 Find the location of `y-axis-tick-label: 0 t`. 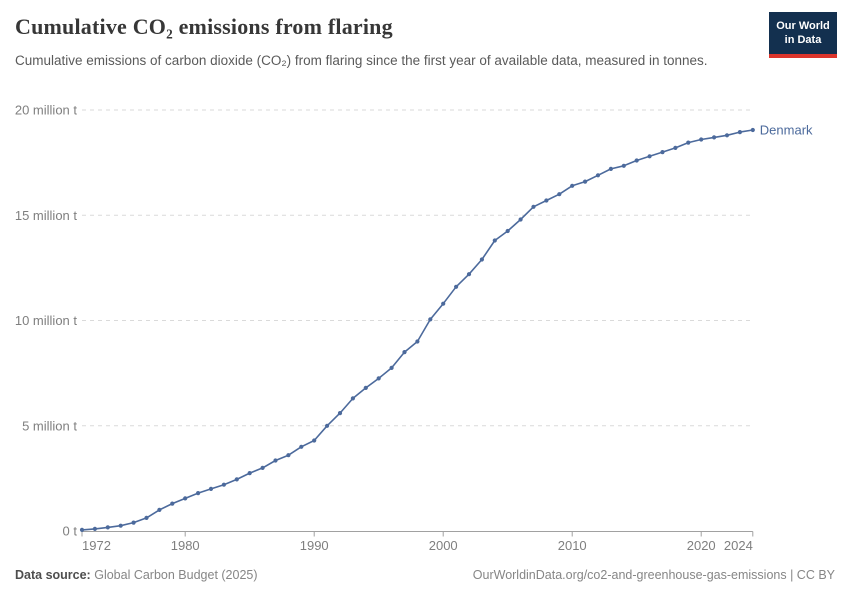

y-axis-tick-label: 0 t is located at coordinates (70, 531).